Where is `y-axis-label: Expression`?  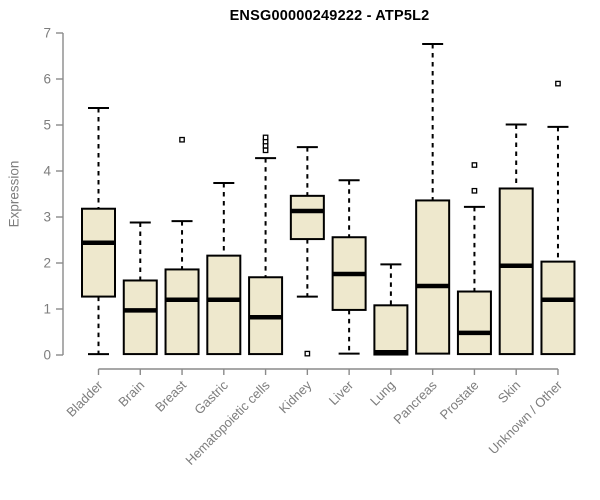
y-axis-label: Expression is located at coordinates (14, 194).